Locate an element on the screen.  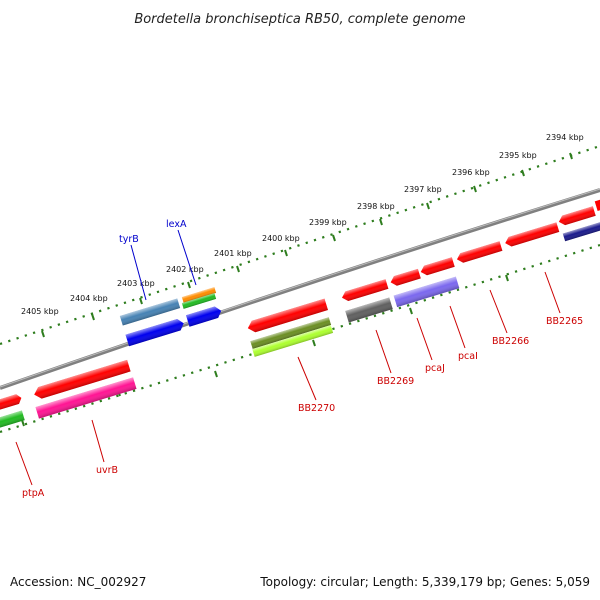
kbp-label: 2394 kbp is located at coordinates (565, 137).